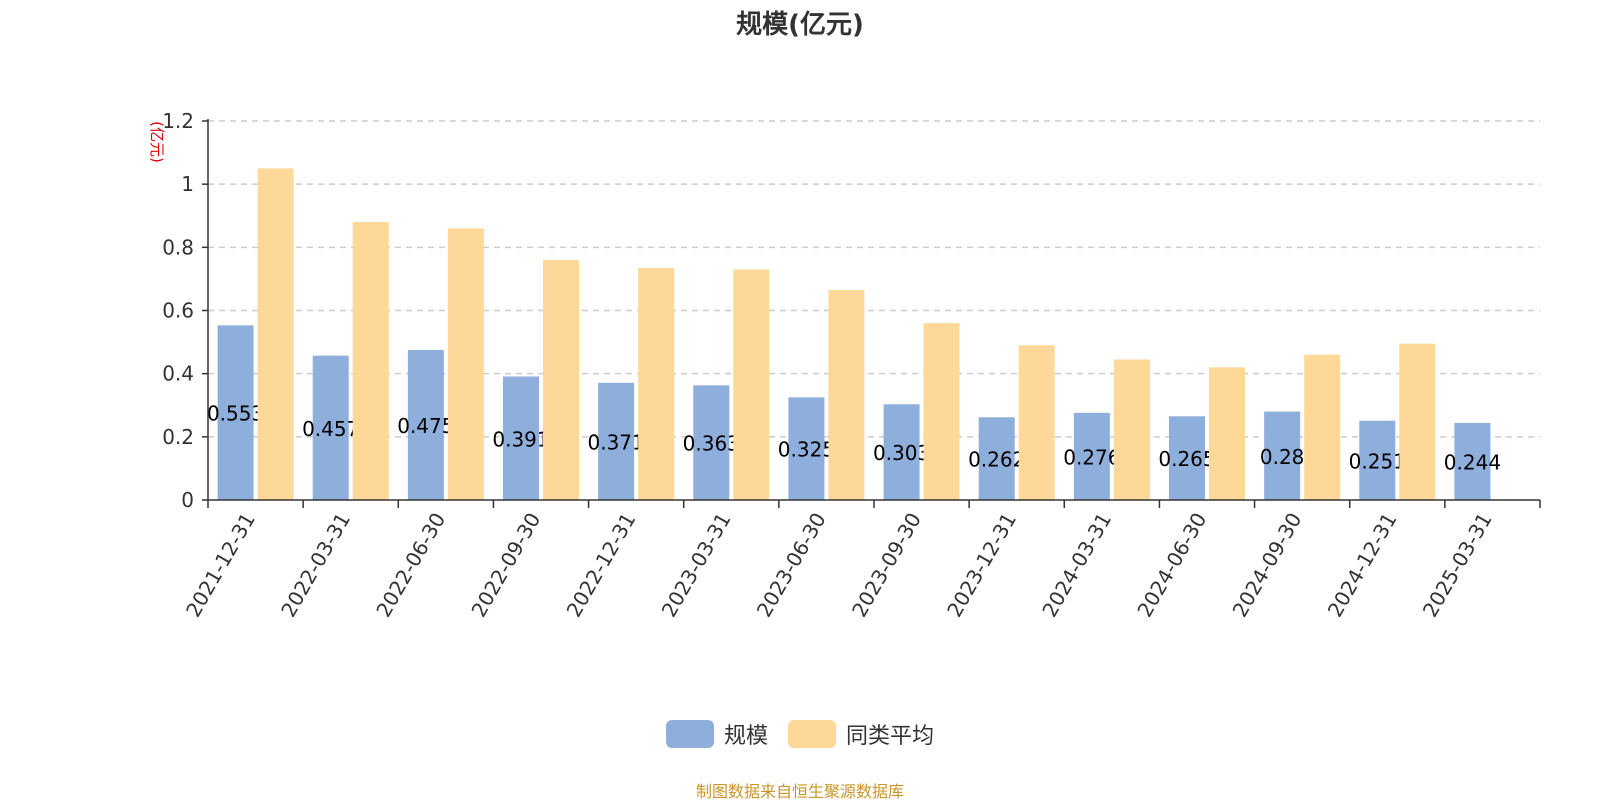  What do you see at coordinates (1267, 565) in the screenshot?
I see `x-tick-label: 2024-09-30` at bounding box center [1267, 565].